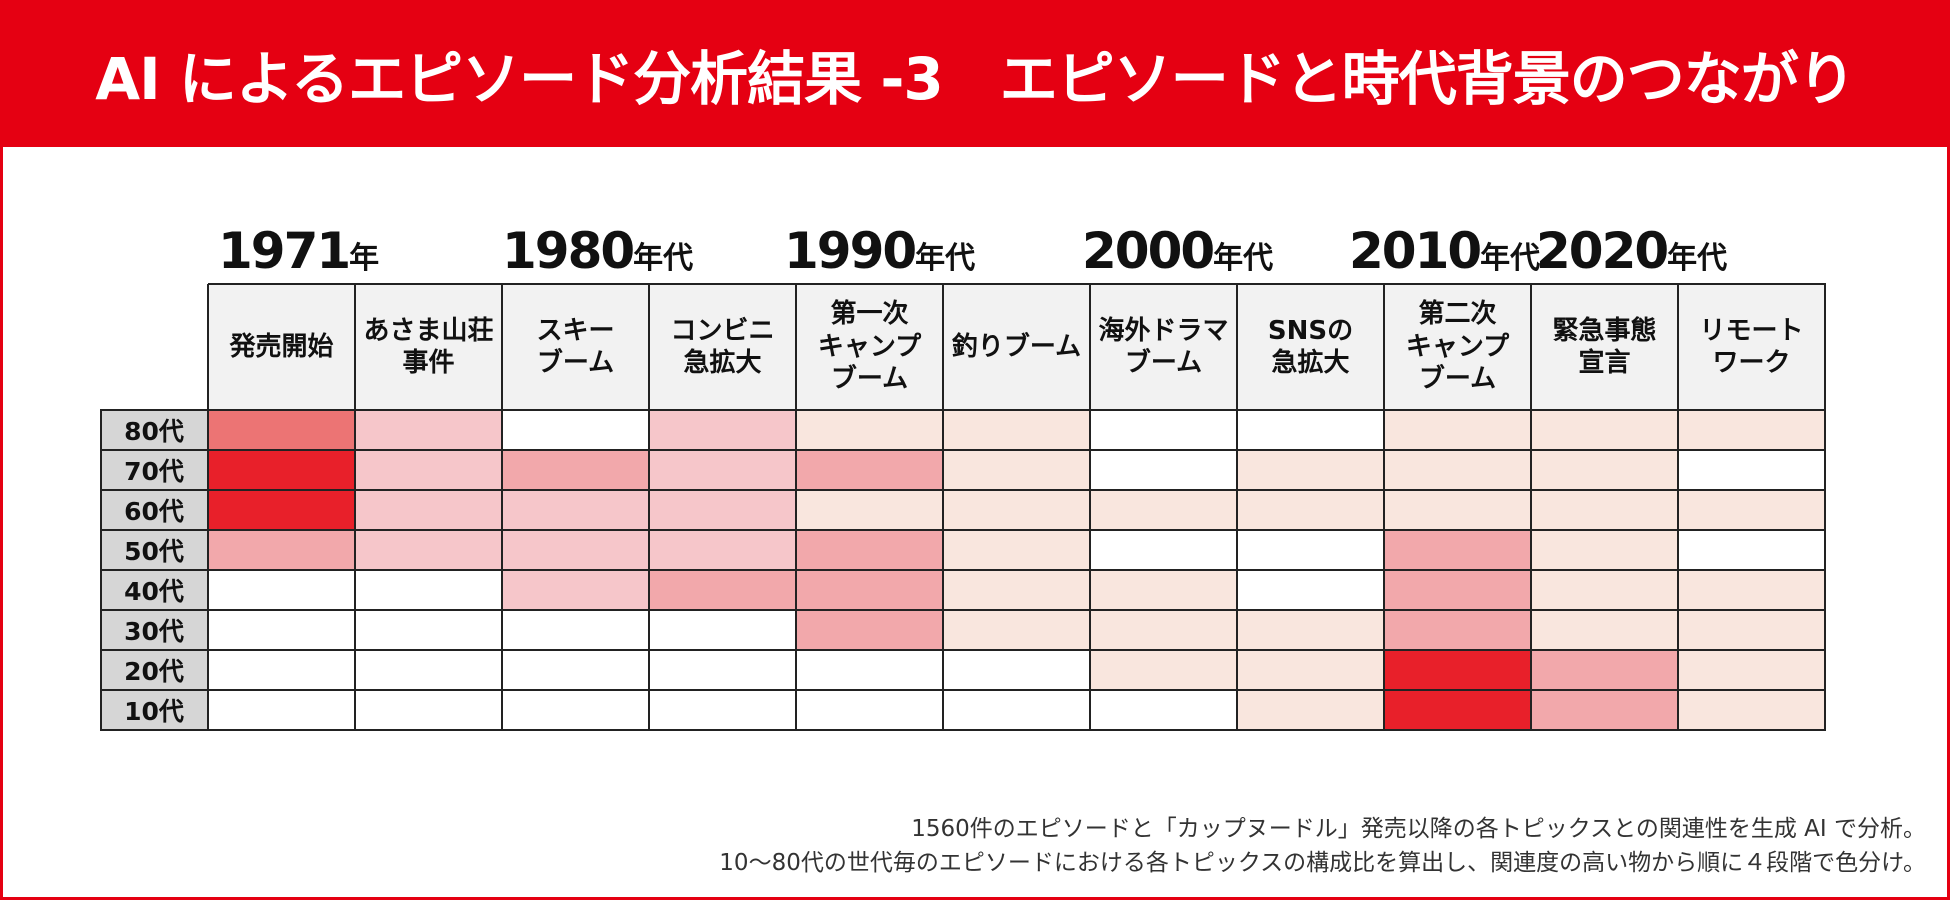  What do you see at coordinates (869, 347) in the screenshot?
I see `column-header: 第一次 キャンプ ブーム` at bounding box center [869, 347].